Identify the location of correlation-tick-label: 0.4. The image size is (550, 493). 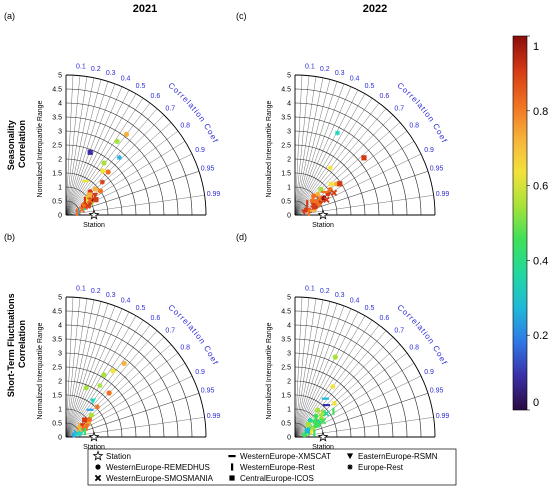
(126, 78).